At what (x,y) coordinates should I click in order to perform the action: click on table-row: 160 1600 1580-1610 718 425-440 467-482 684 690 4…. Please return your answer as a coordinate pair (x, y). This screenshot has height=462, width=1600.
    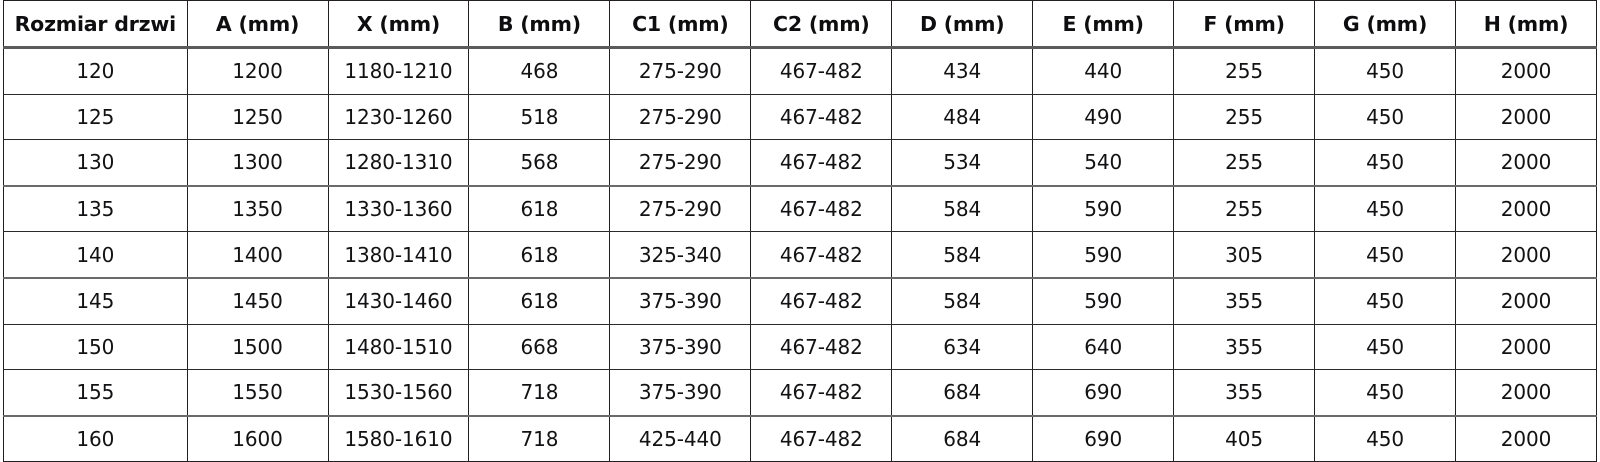
    Looking at the image, I should click on (800, 438).